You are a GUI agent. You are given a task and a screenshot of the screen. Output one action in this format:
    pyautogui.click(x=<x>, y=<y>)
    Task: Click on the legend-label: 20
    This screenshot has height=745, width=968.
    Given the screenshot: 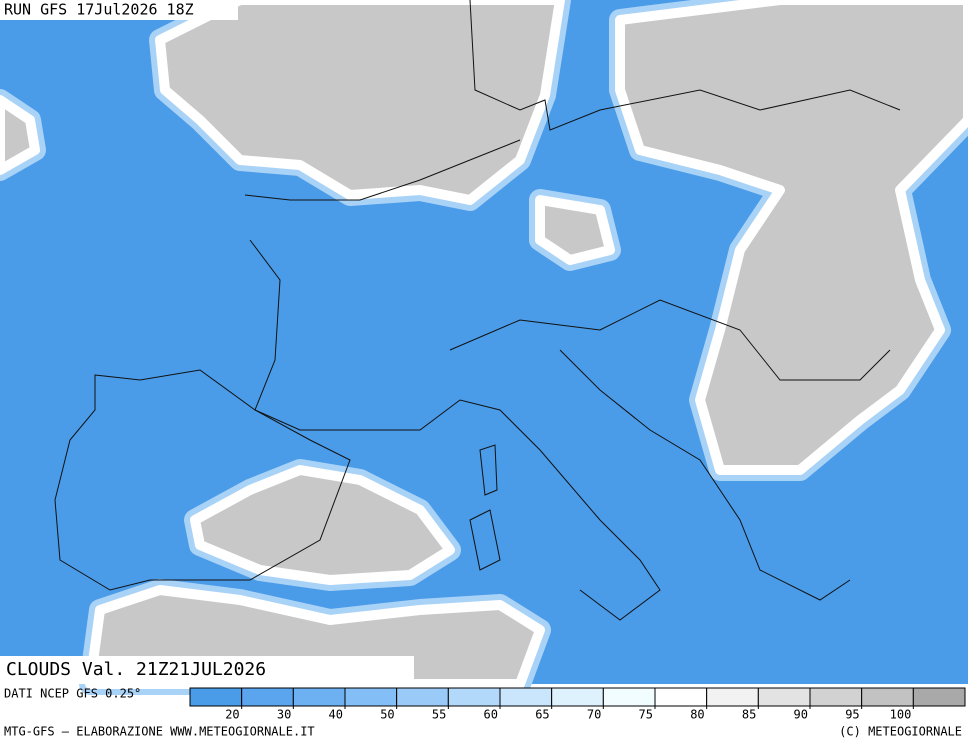 What is the action you would take?
    pyautogui.click(x=232, y=715)
    